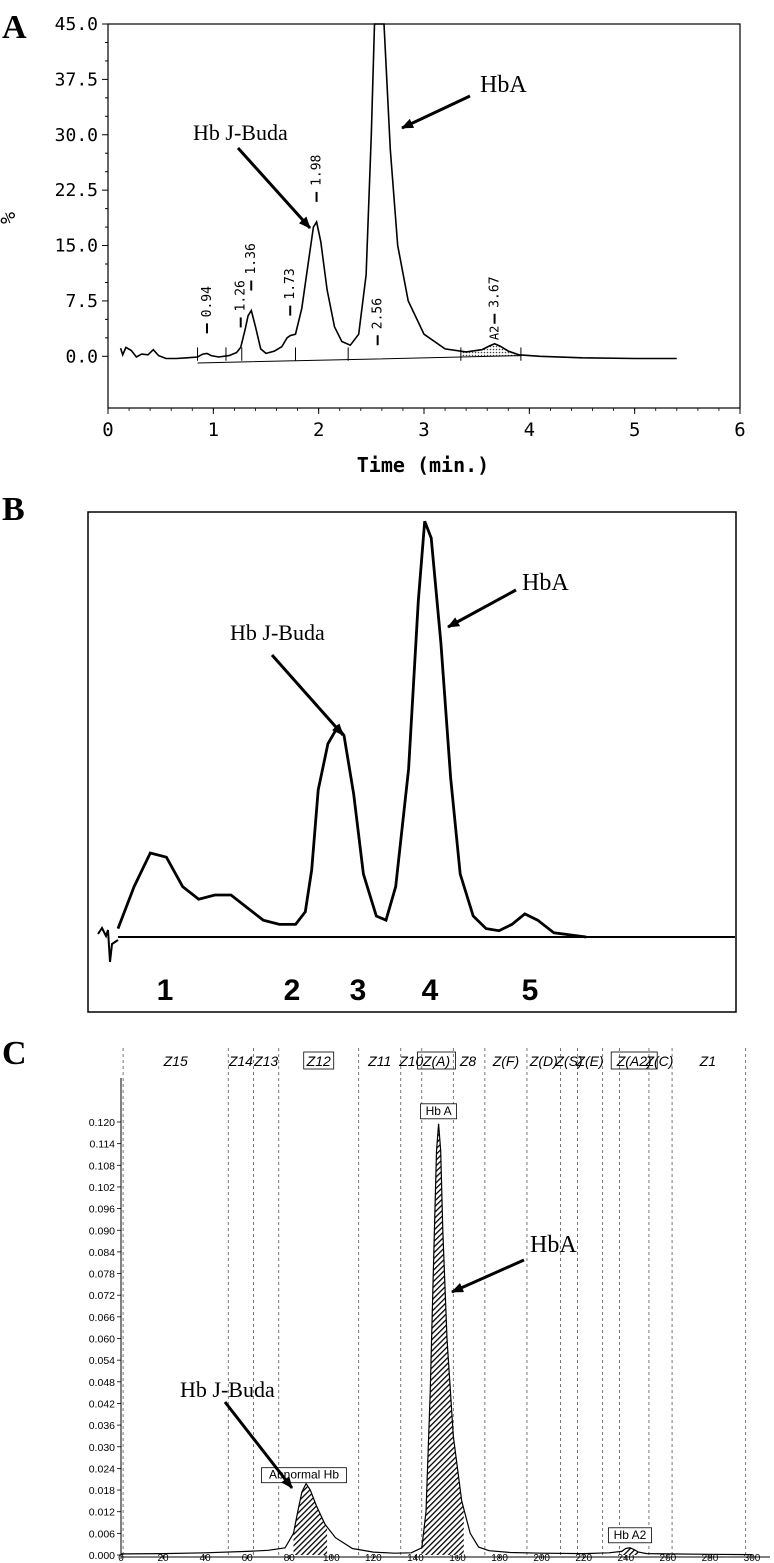 The width and height of the screenshot is (774, 1563). I want to click on panel-a-y-tick-label: 30.0, so click(76, 135).